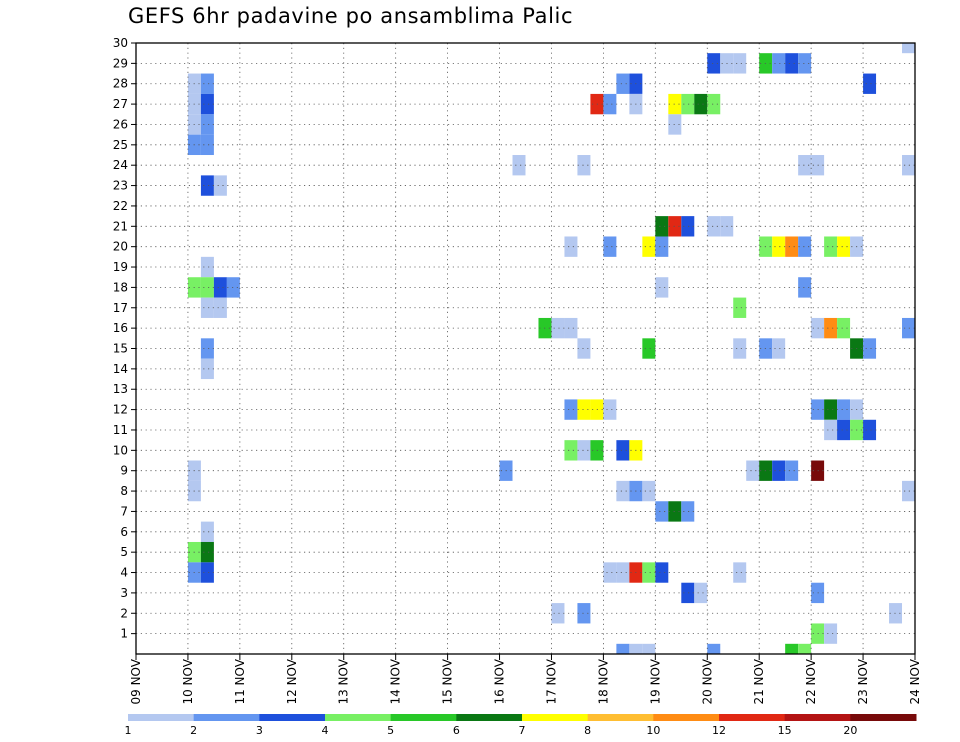  What do you see at coordinates (120, 84) in the screenshot?
I see `y-tick-label: 28` at bounding box center [120, 84].